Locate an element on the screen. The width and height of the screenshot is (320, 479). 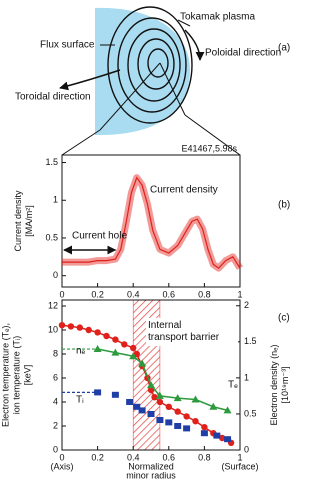
y-tick-label: 4 is located at coordinates (55, 401).